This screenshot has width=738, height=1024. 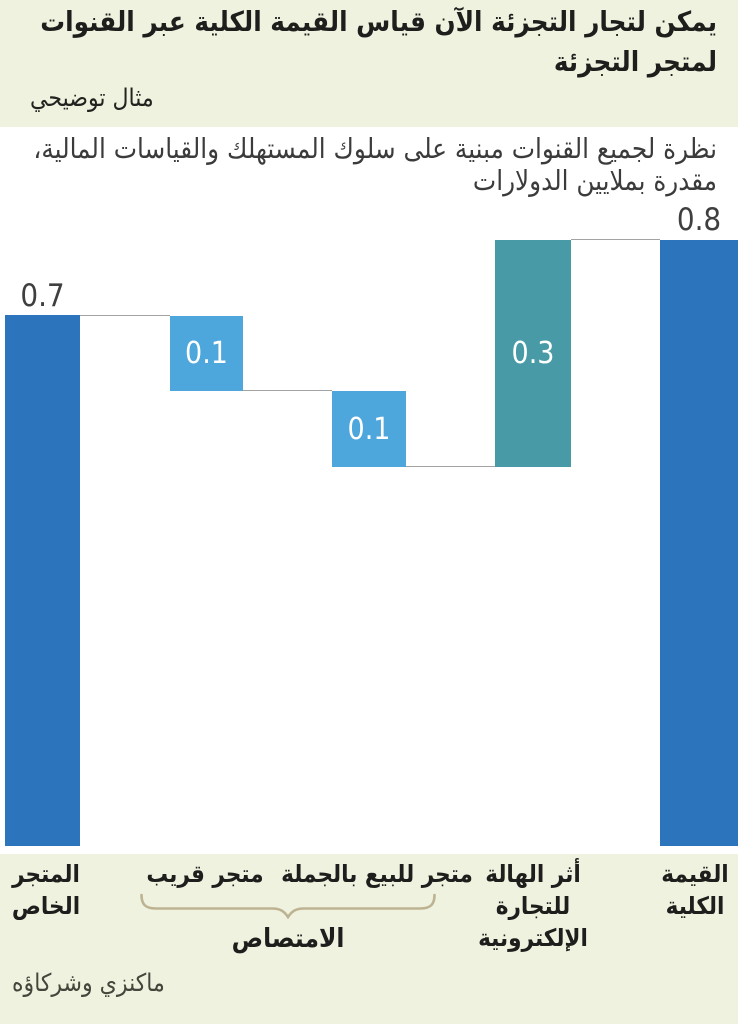 I want to click on brace-icon, so click(x=288, y=906).